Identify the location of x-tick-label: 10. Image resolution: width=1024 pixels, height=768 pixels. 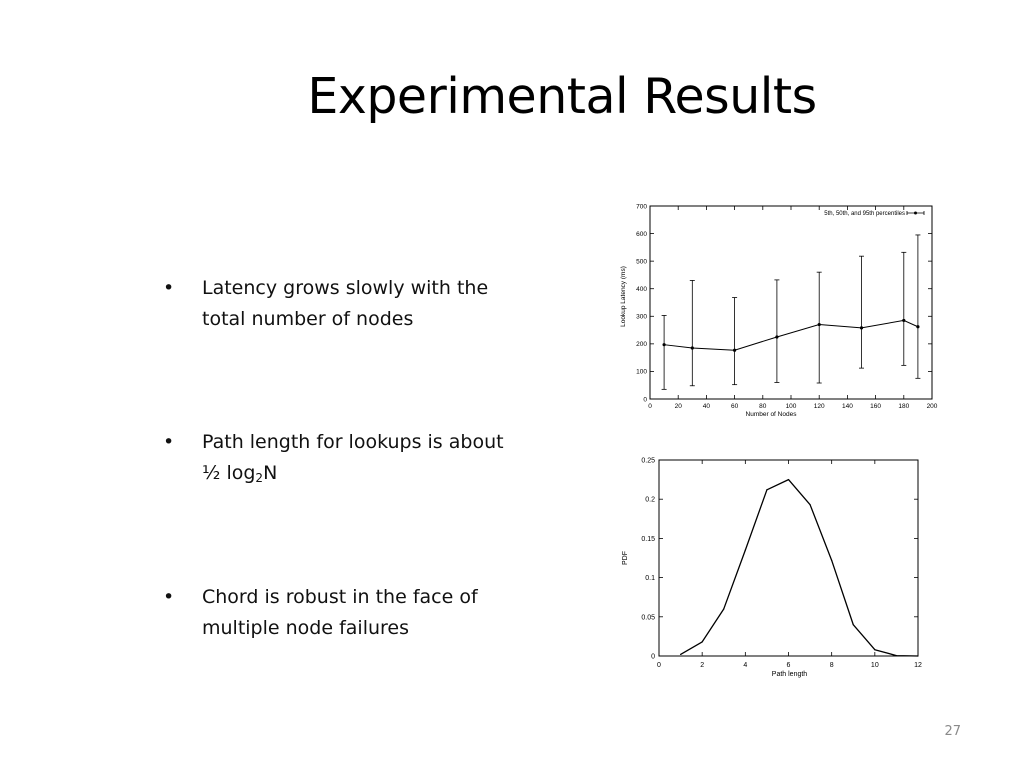
(875, 665).